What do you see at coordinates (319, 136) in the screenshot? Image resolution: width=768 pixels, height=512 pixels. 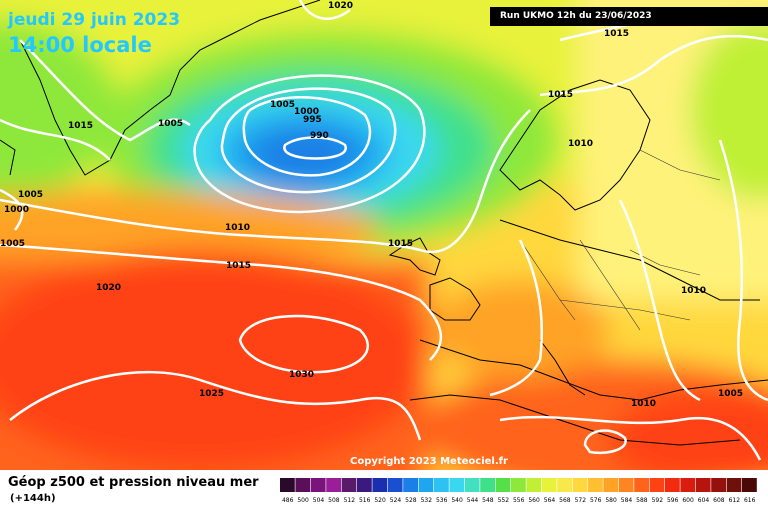 I see `isobar-label: 990` at bounding box center [319, 136].